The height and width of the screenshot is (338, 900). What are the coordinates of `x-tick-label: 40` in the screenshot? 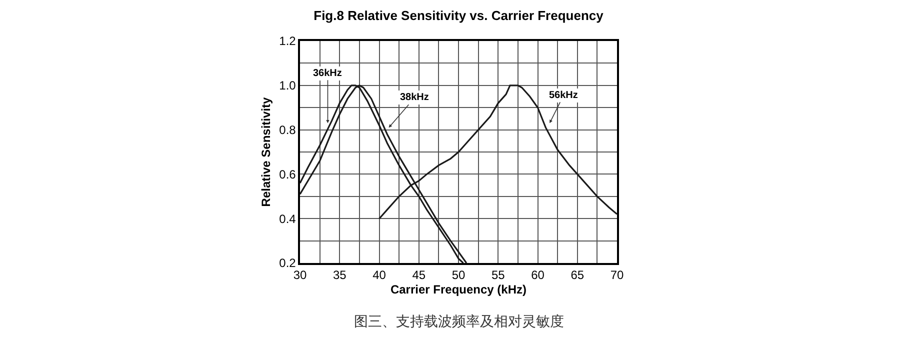 It's located at (379, 275).